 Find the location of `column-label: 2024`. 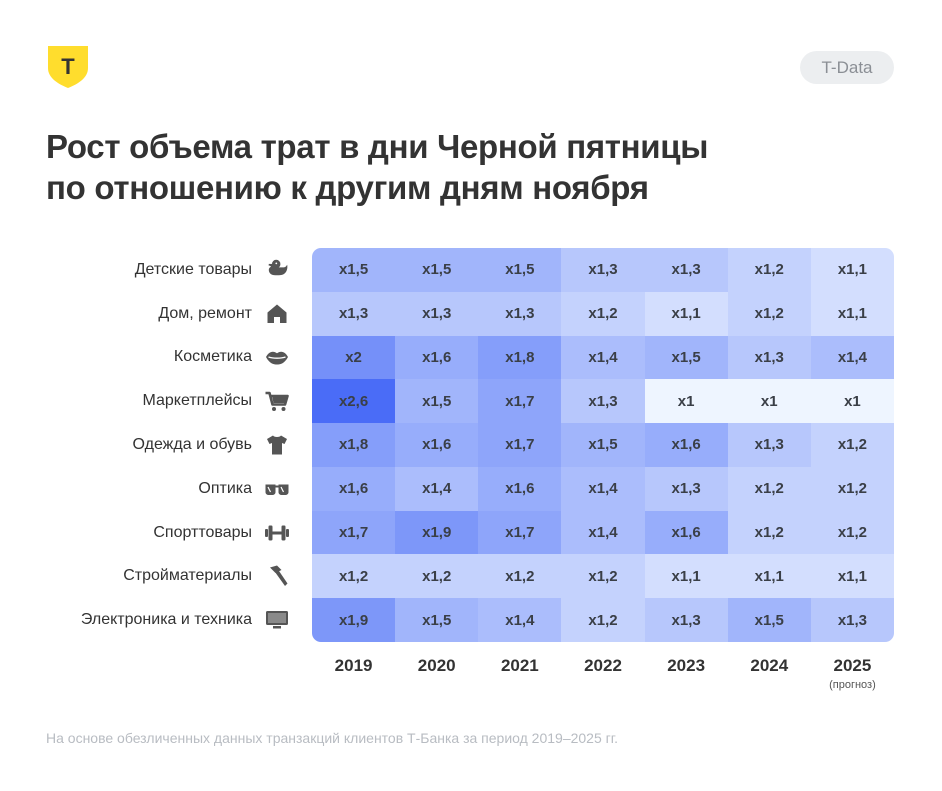

column-label: 2024 is located at coordinates (769, 673).